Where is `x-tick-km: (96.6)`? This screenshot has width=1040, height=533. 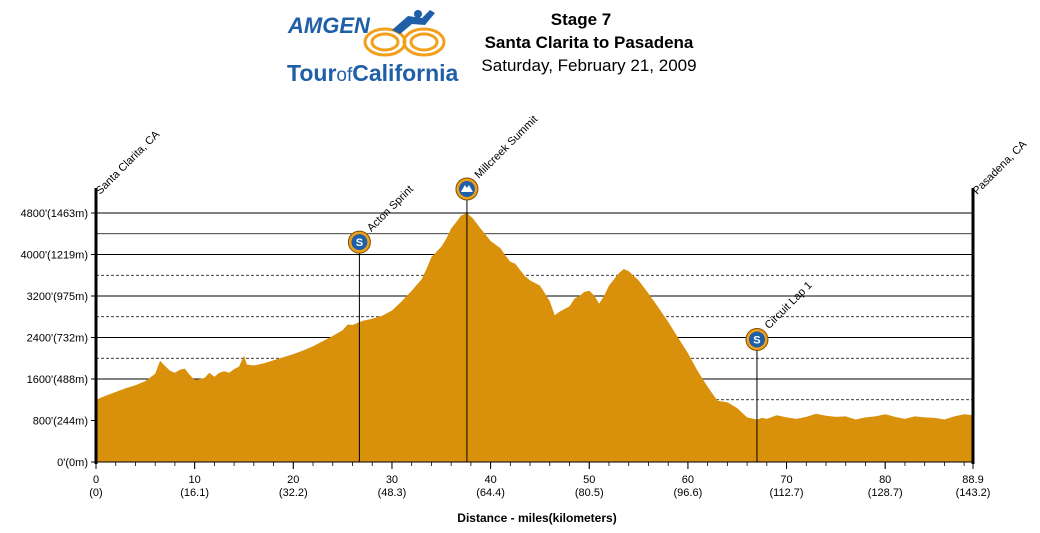
x-tick-km: (96.6) is located at coordinates (688, 493).